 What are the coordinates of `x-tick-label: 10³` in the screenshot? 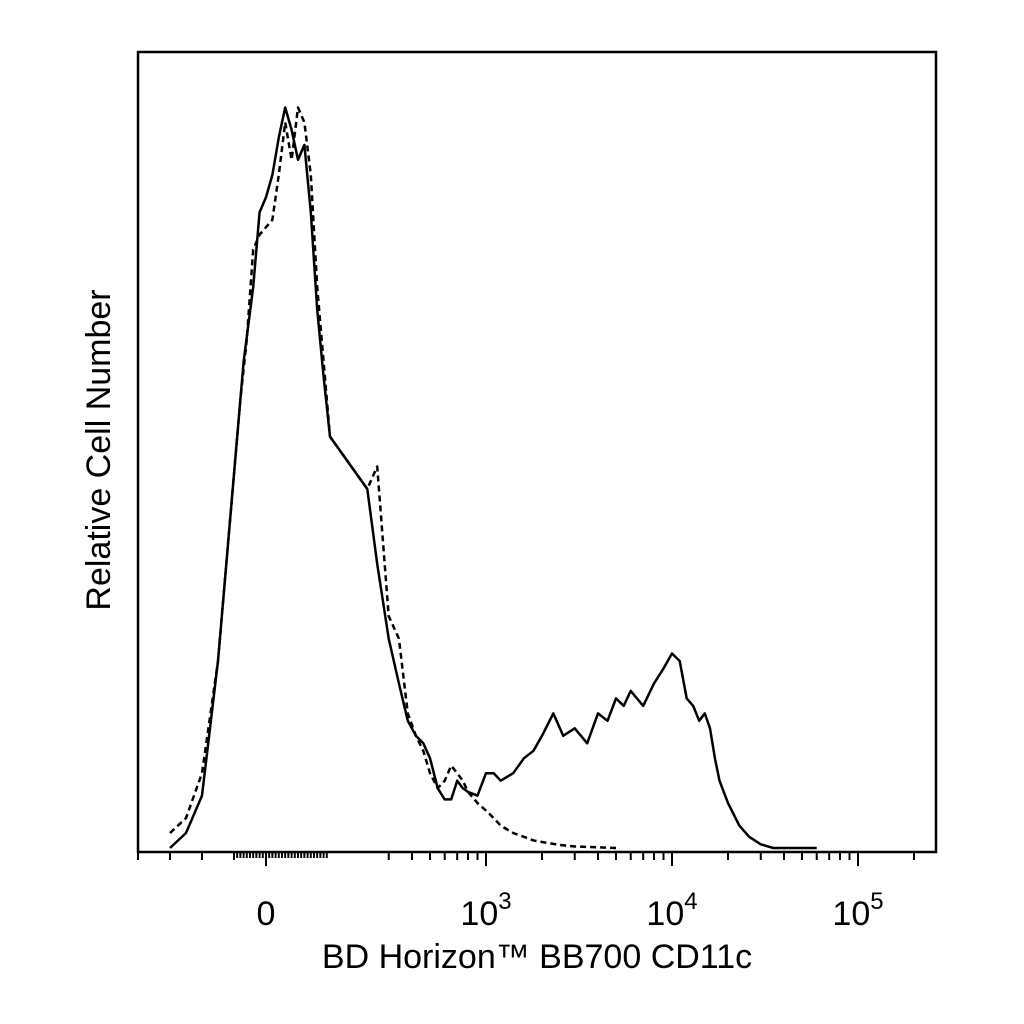 It's located at (485, 910).